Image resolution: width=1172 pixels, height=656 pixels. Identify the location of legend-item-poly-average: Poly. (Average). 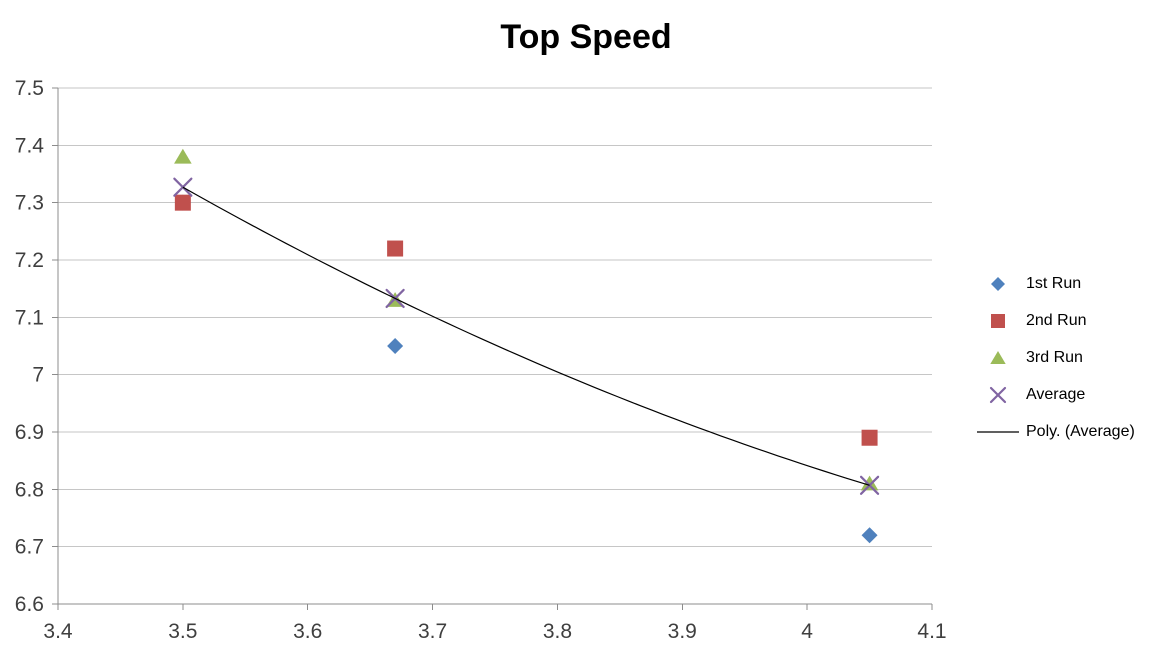
(1056, 431).